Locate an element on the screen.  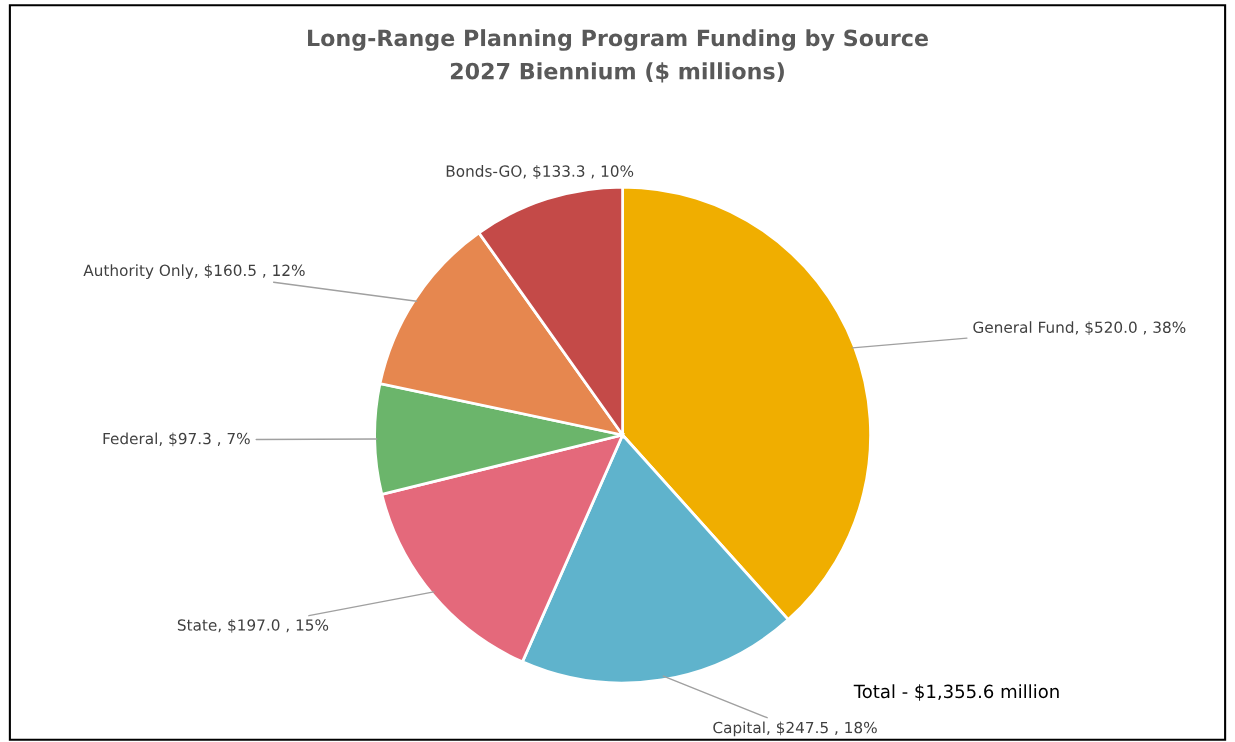
slice-label: General Fund, $520.0 , 38% is located at coordinates (1079, 328).